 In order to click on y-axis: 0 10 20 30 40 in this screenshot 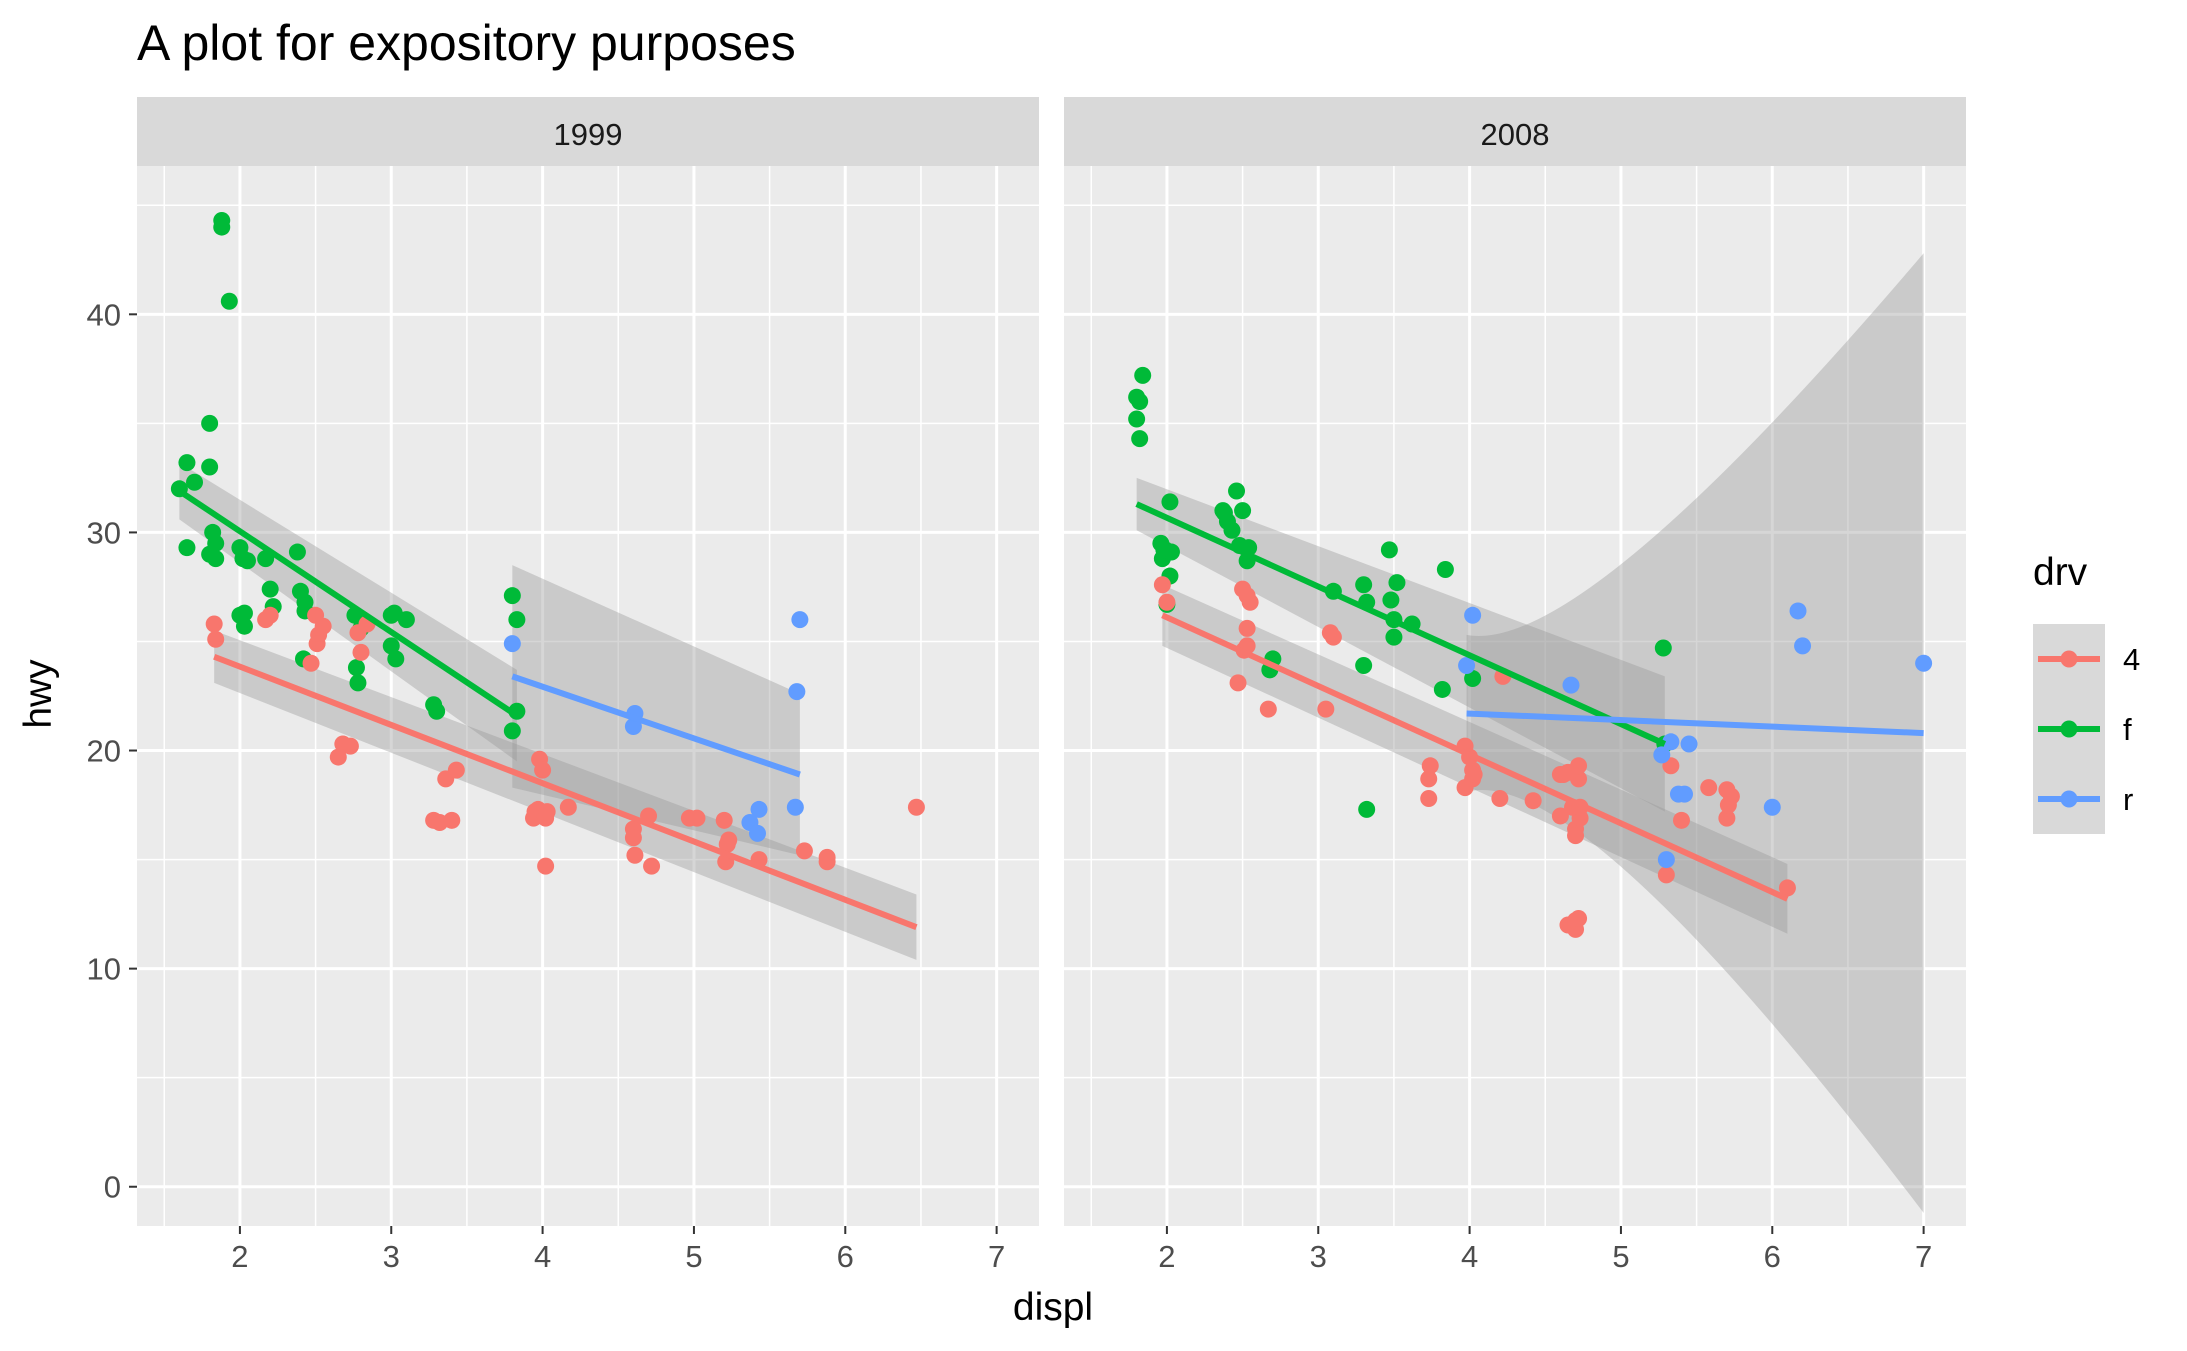, I will do `click(112, 751)`.